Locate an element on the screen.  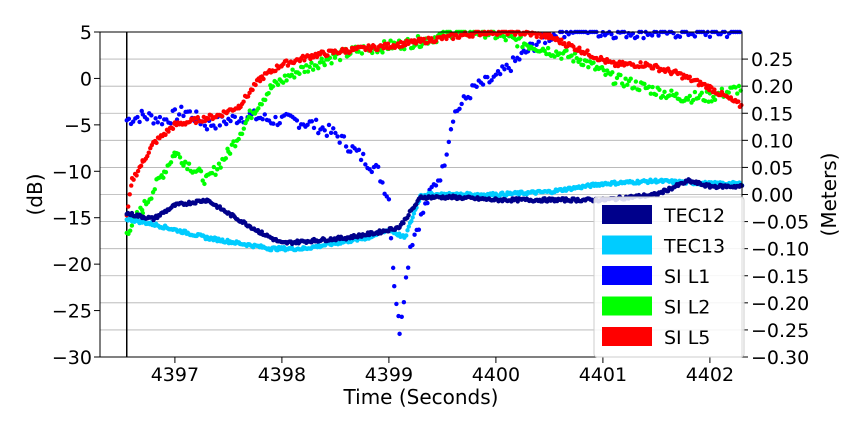
legend-swatch-si-l2 is located at coordinates (627, 306).